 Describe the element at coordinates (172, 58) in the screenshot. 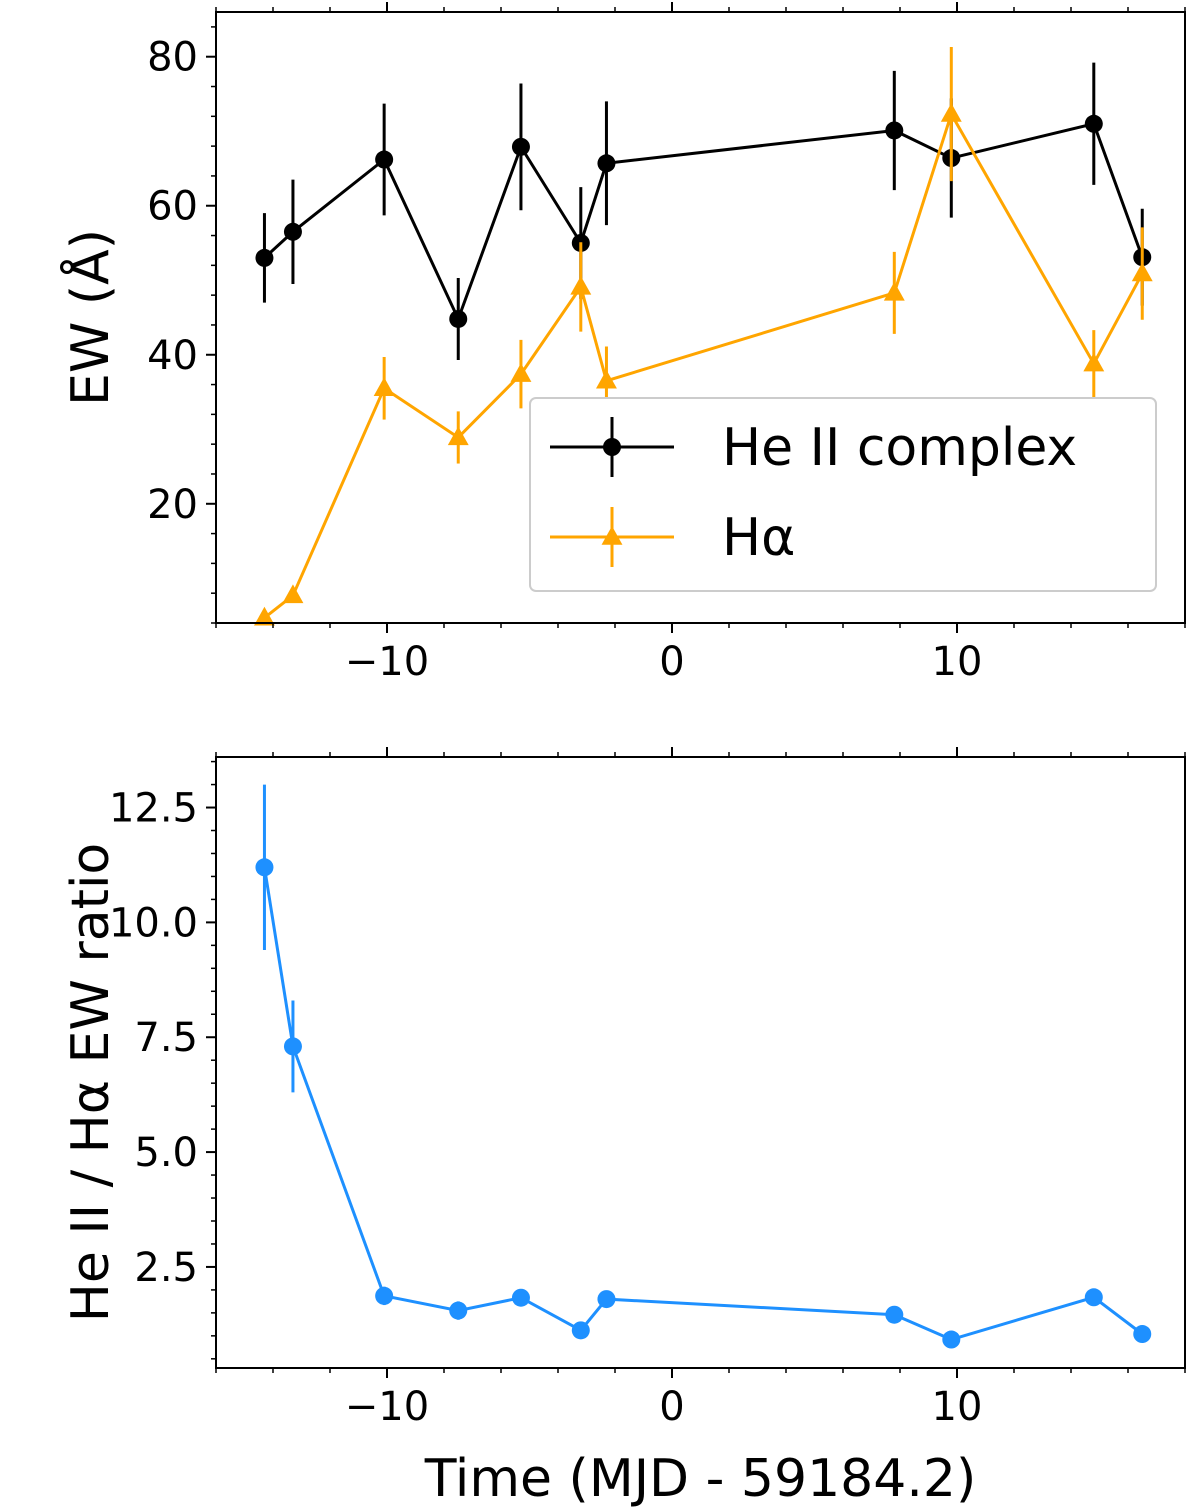

I see `y-tick-label: 80` at that location.